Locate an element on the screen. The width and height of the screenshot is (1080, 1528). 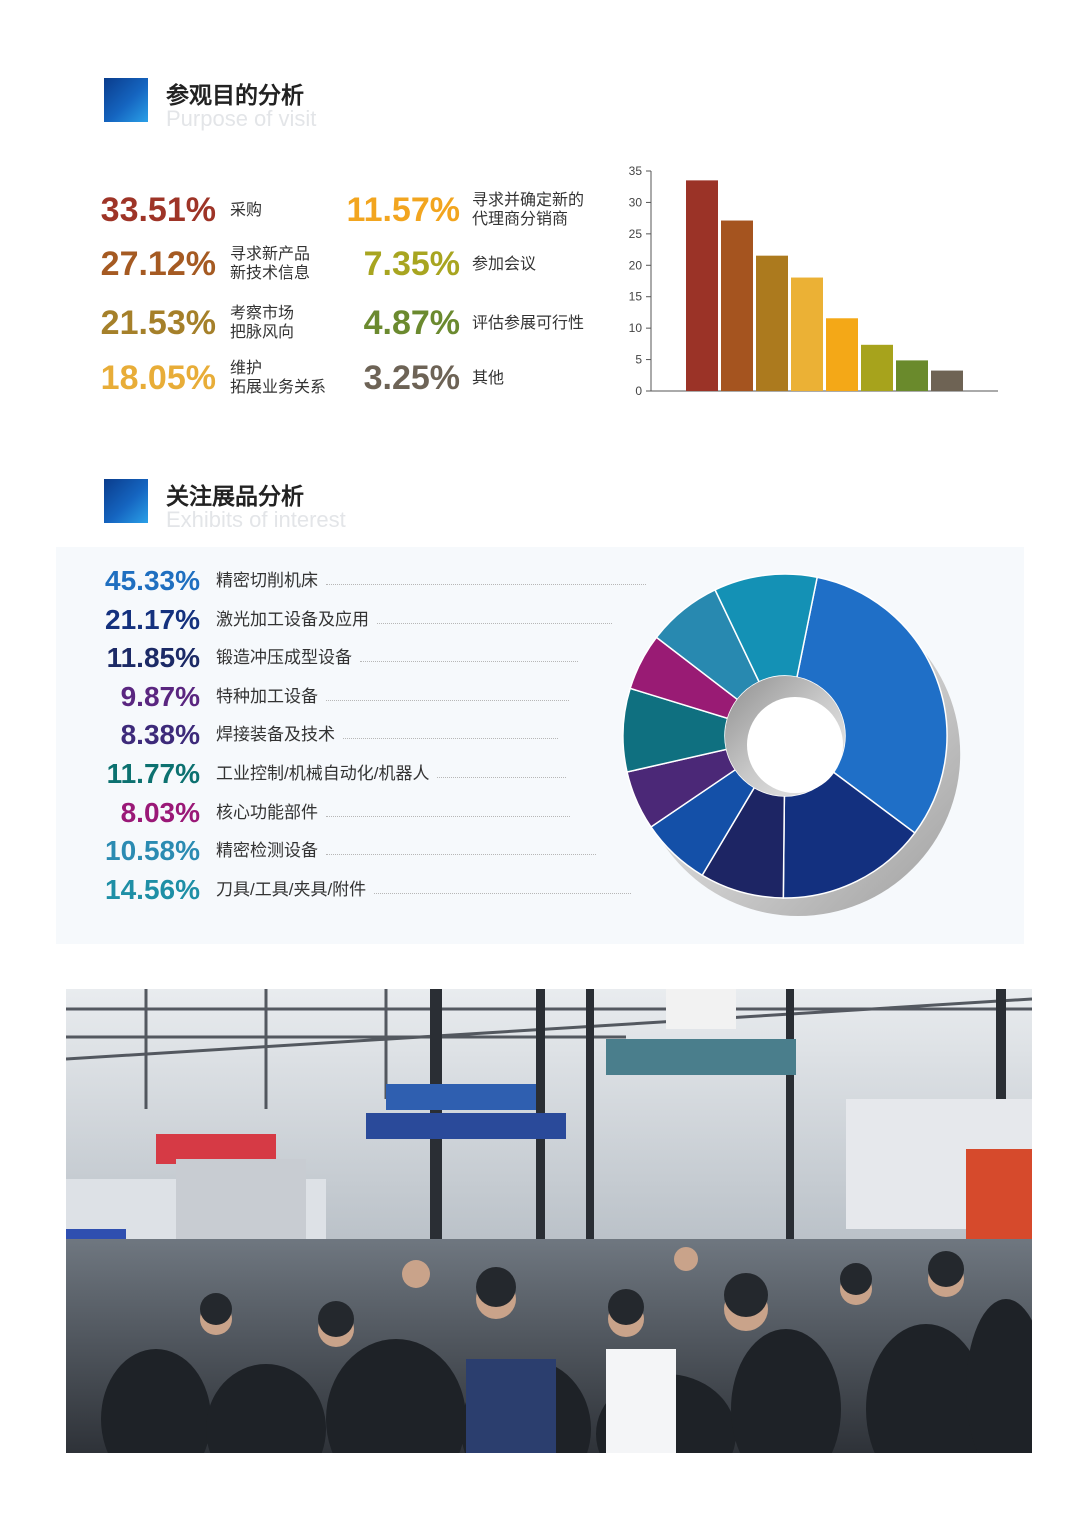
exhibit-label: 工业控制/机械自动化/机器人 is located at coordinates (323, 773).